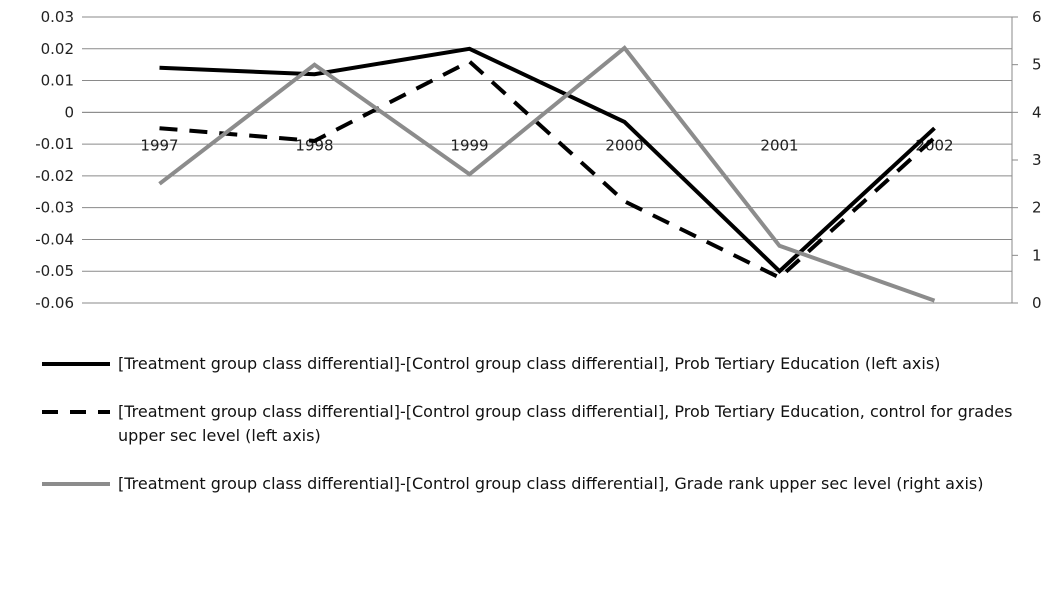 Image resolution: width=1054 pixels, height=591 pixels. What do you see at coordinates (57, 49) in the screenshot?
I see `left-tick-label: 0.02` at bounding box center [57, 49].